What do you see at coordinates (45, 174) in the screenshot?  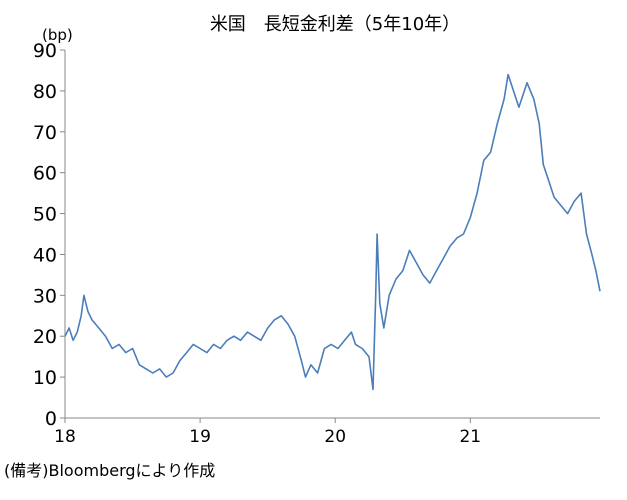 I see `y-tick-label: 60` at bounding box center [45, 174].